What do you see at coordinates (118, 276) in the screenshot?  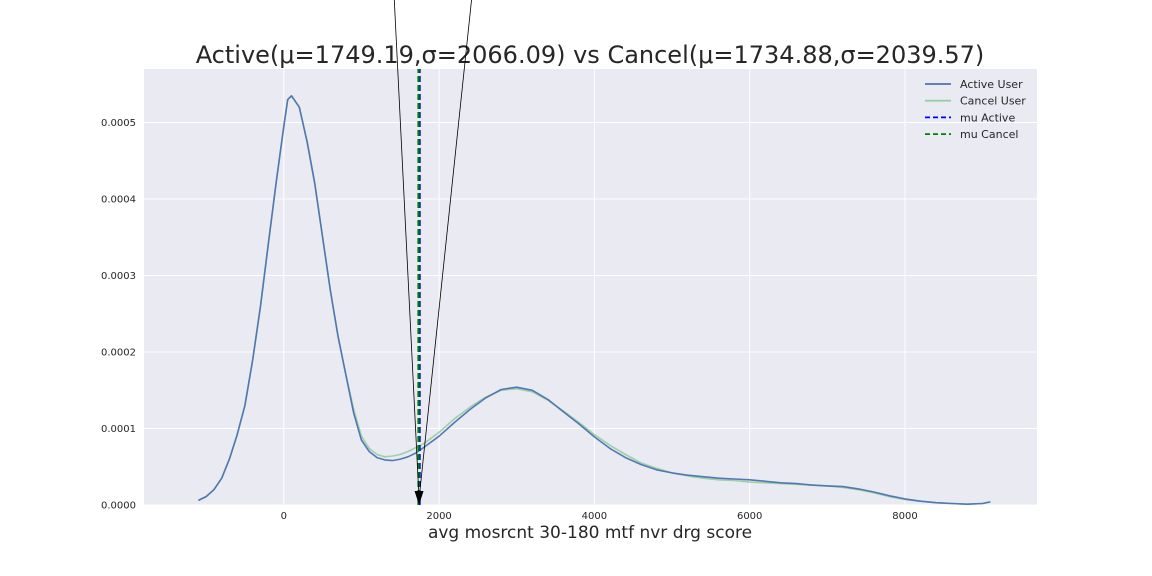 I see `y-tick-label: 0.0003` at bounding box center [118, 276].